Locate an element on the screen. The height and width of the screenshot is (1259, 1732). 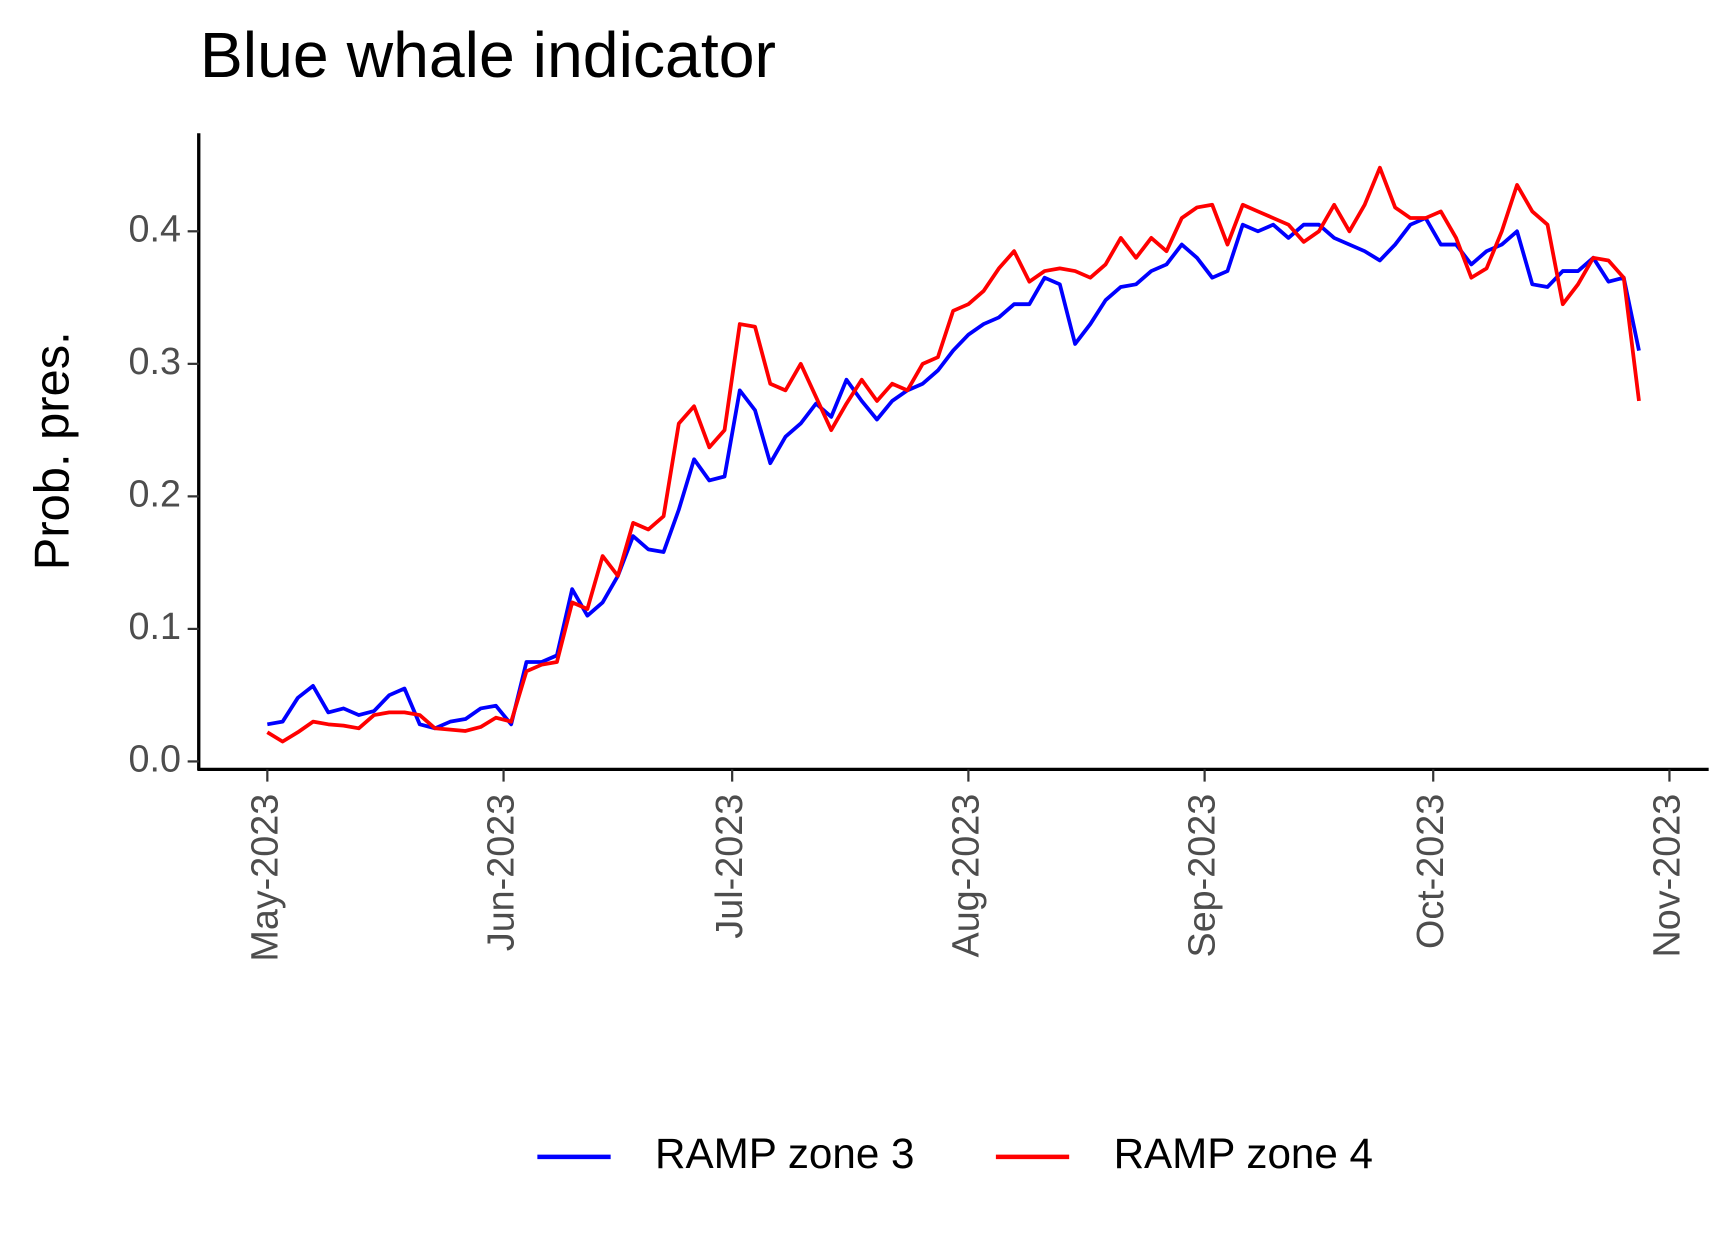
x-tick-label: Oct-2023 is located at coordinates (1430, 871).